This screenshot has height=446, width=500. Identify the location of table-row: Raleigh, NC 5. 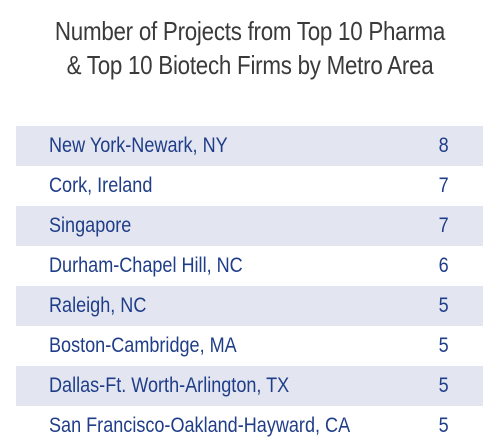
(249, 306).